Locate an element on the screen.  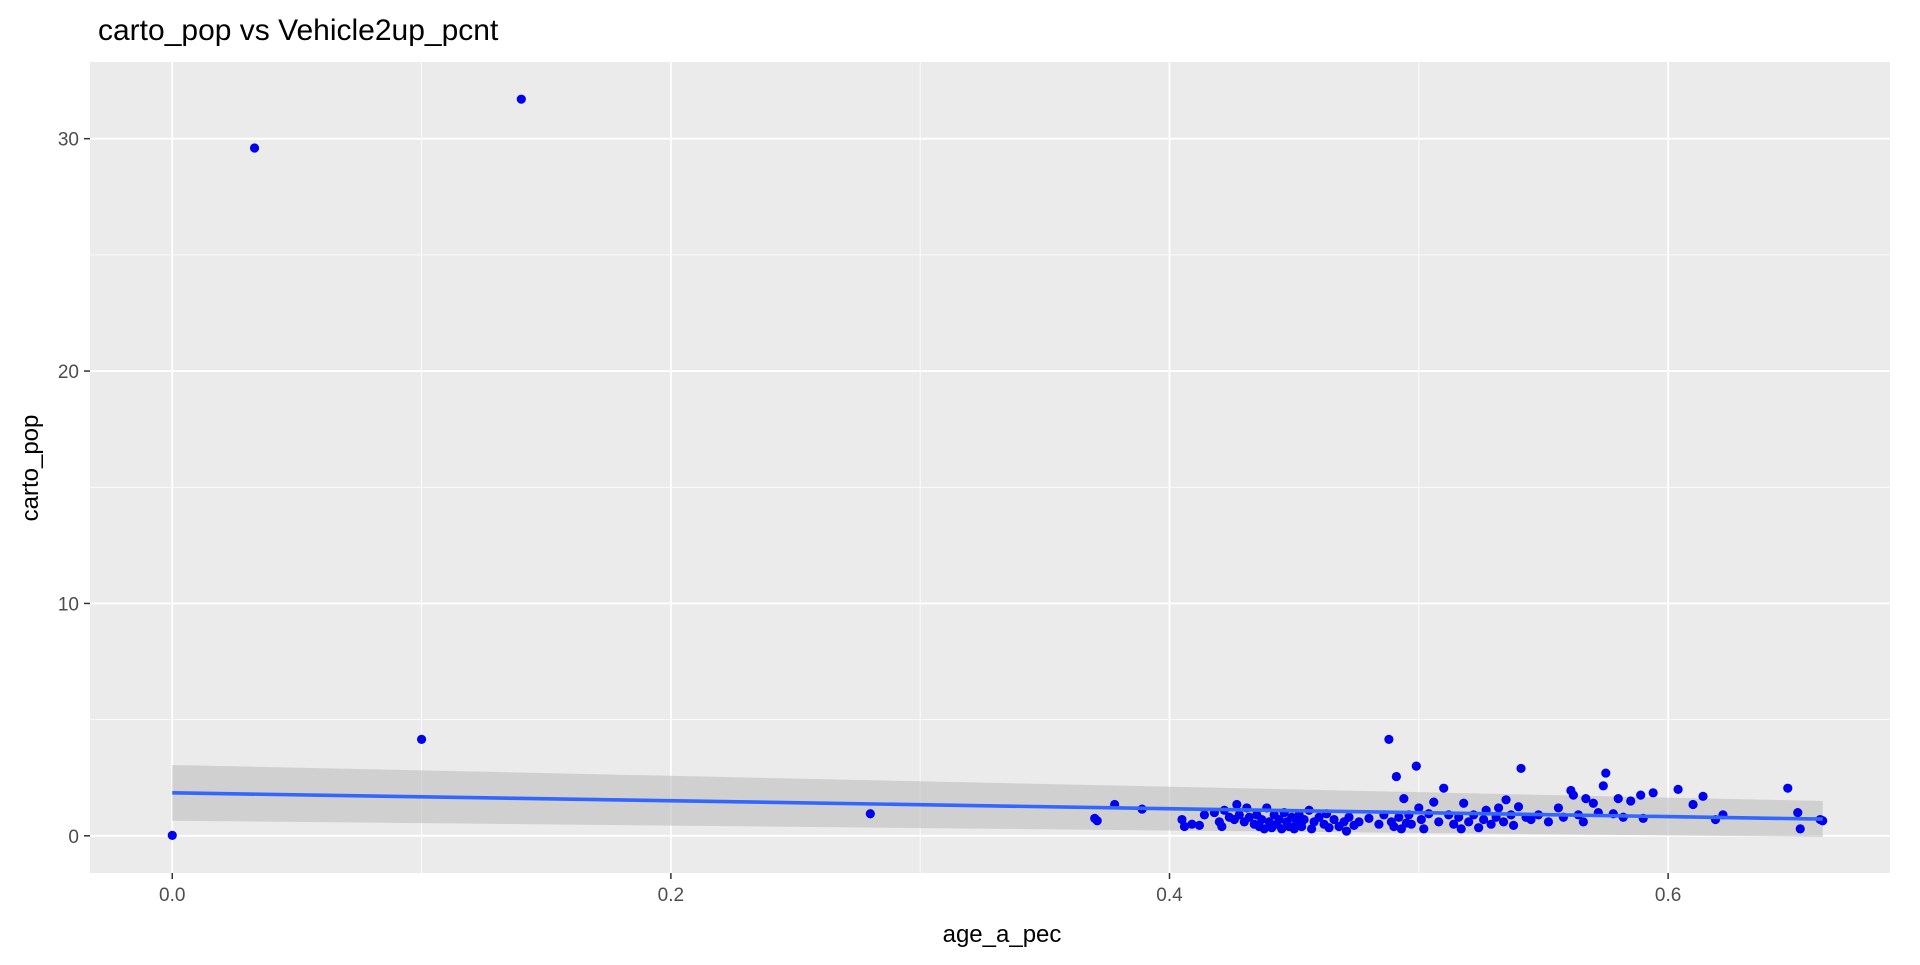
y-tick-label: 30 is located at coordinates (68, 140).